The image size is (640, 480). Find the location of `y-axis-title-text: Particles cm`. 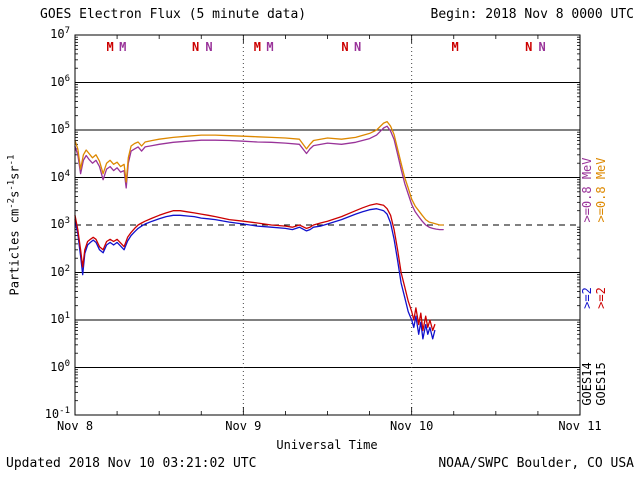

y-axis-title-text: Particles cm is located at coordinates (14, 252).